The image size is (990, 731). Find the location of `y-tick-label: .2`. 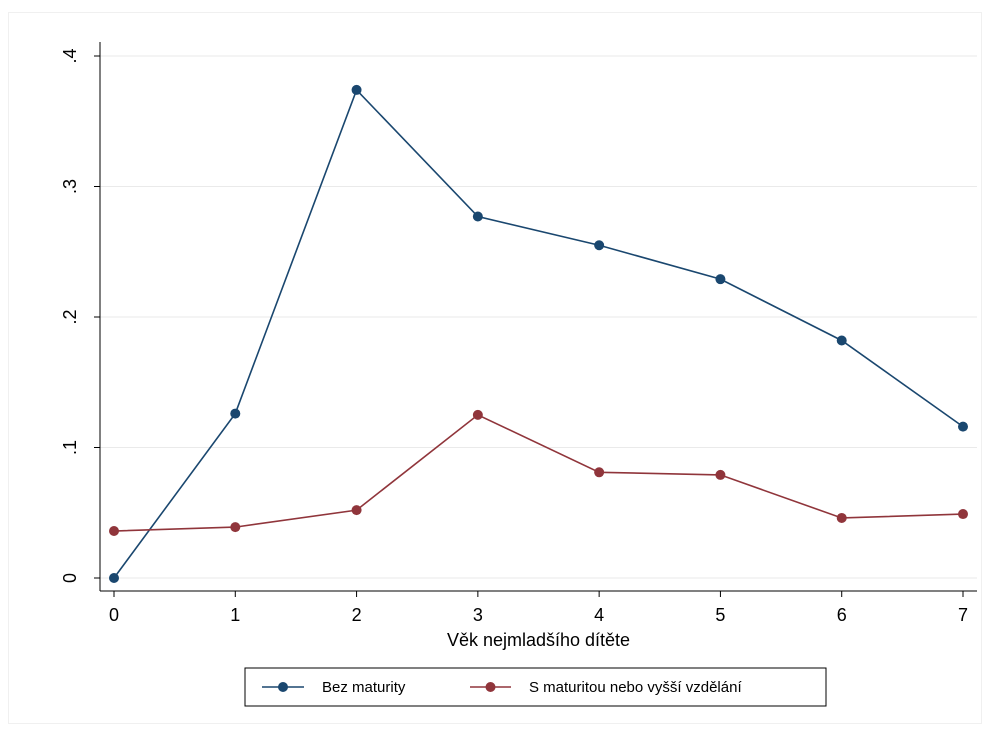

y-tick-label: .2 is located at coordinates (70, 316).